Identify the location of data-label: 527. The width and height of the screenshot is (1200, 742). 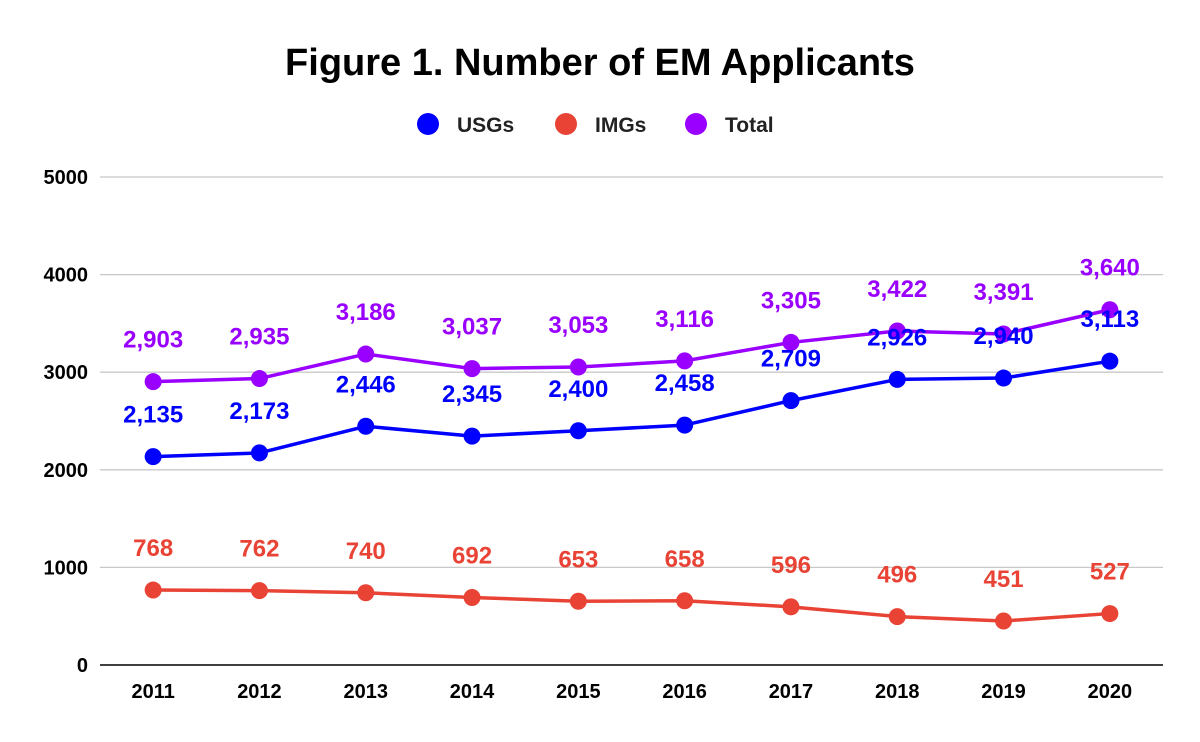
(1110, 572).